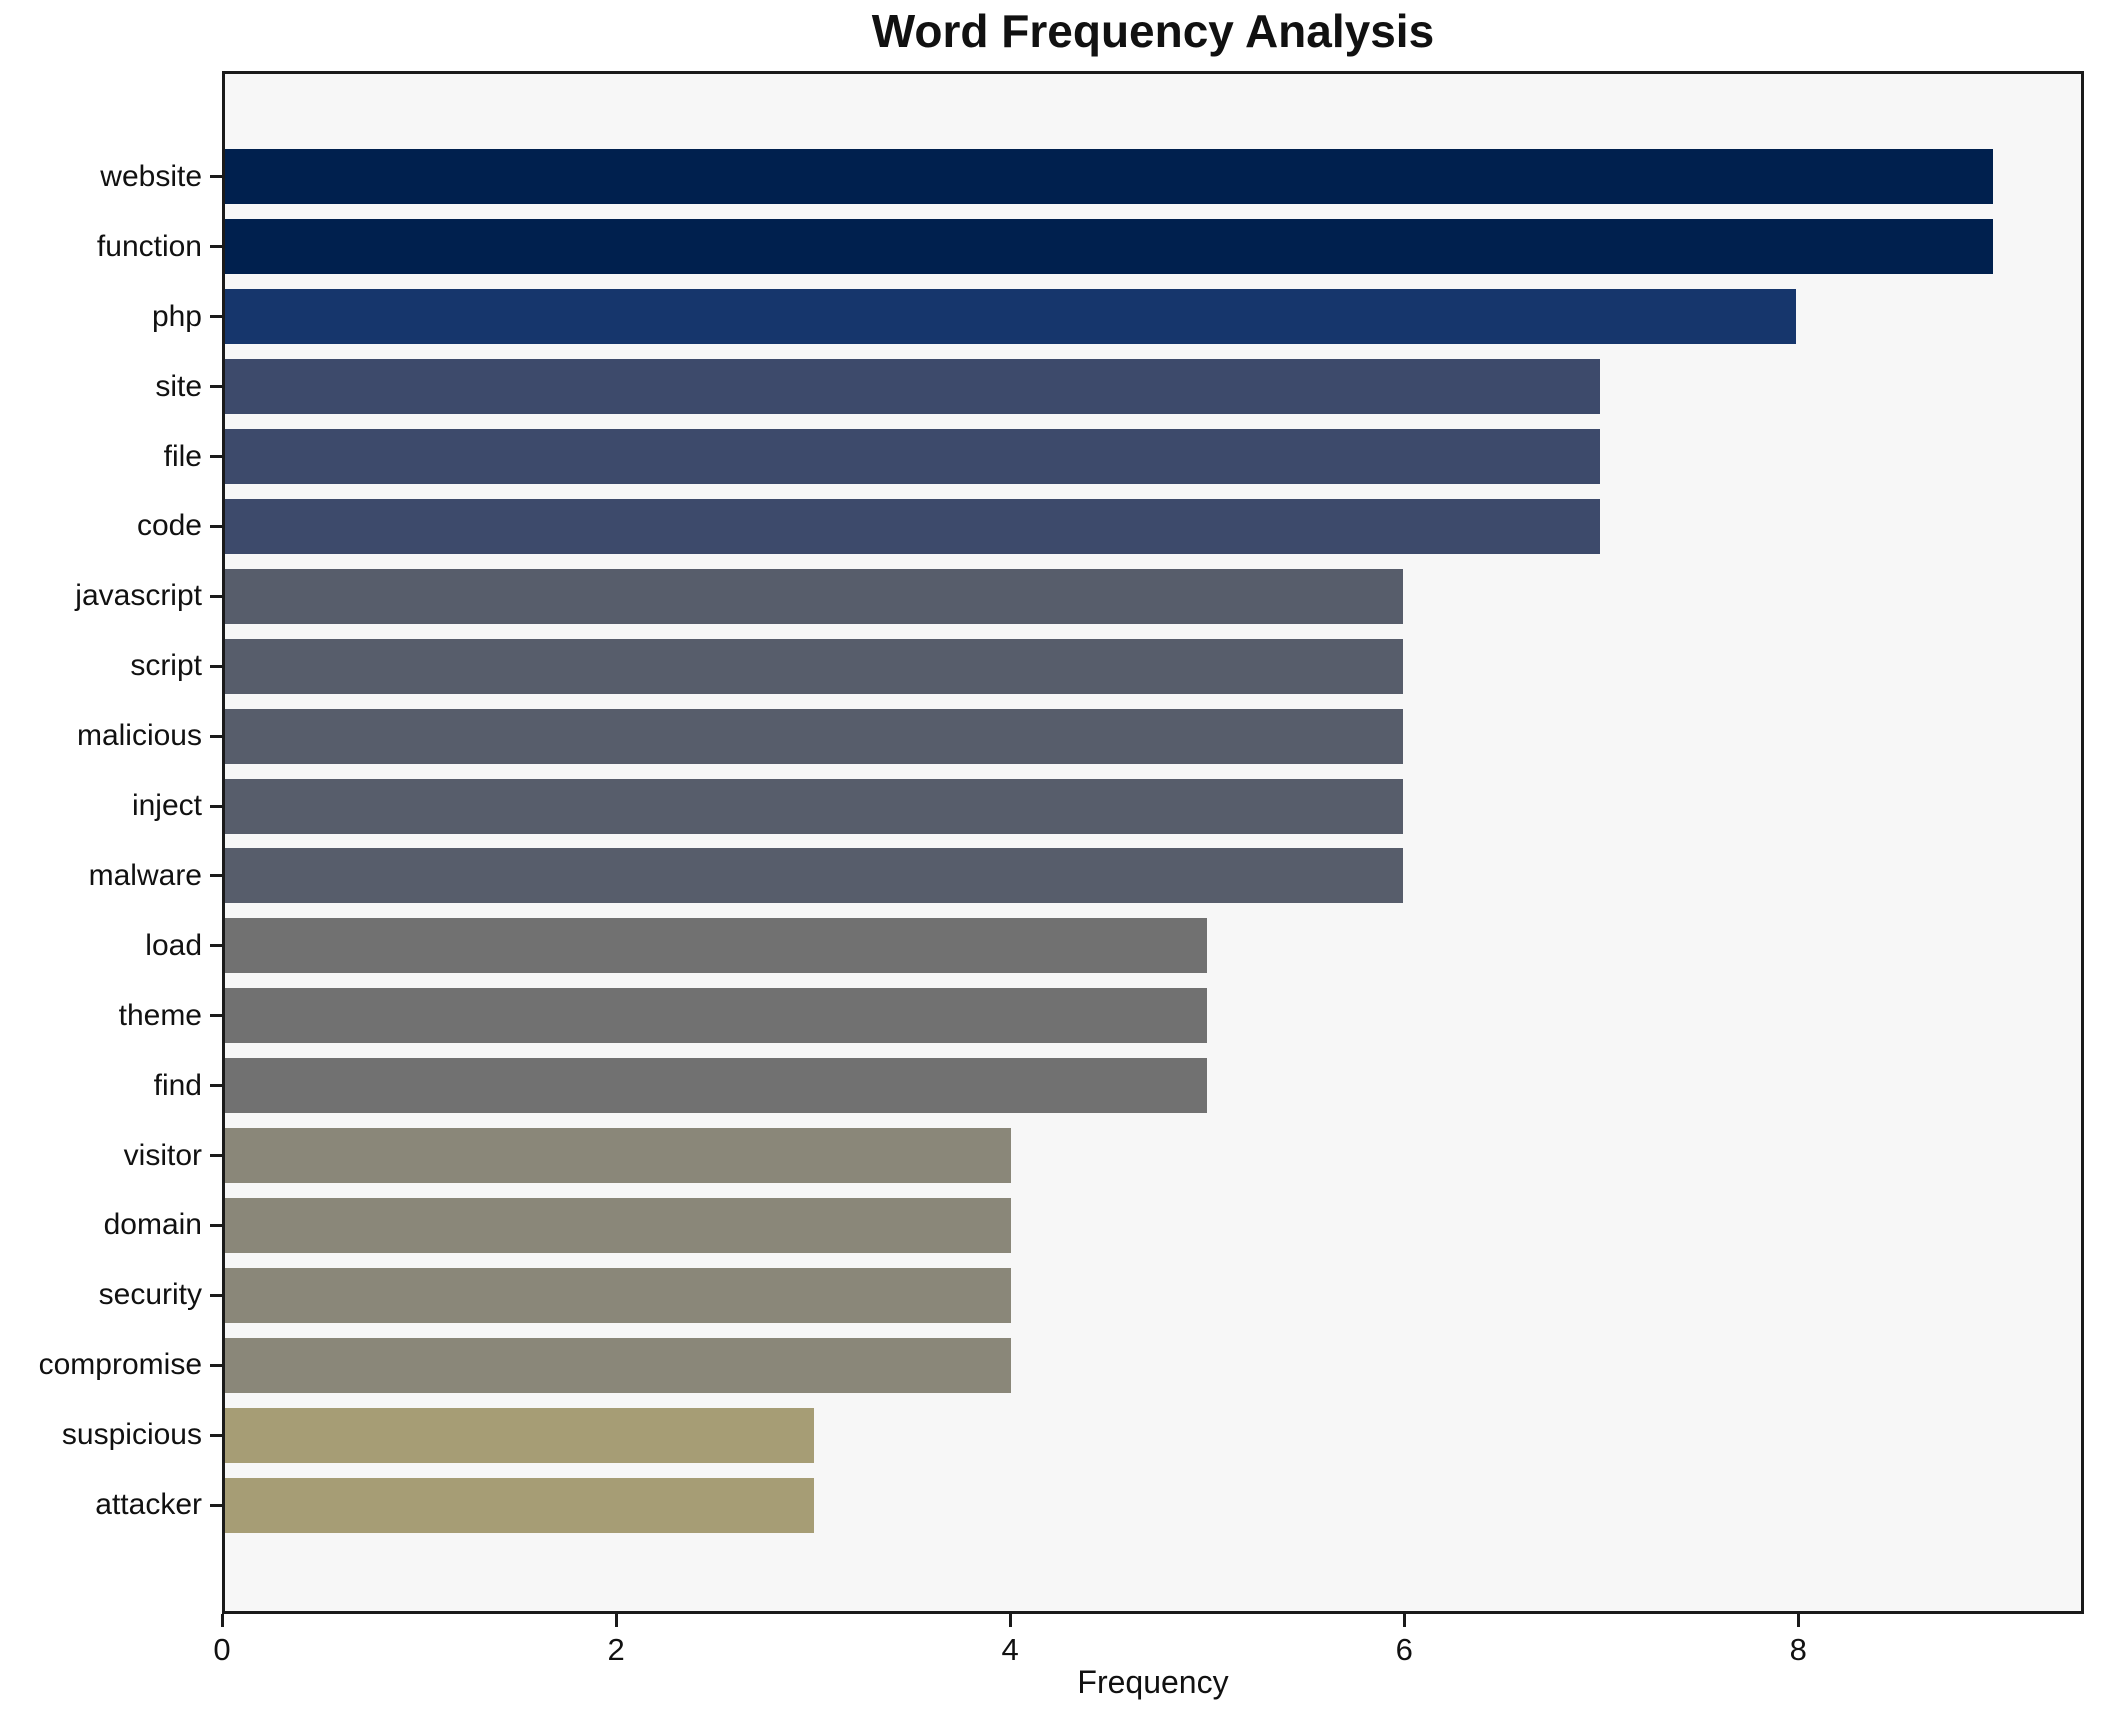 This screenshot has width=2101, height=1722. Describe the element at coordinates (814, 666) in the screenshot. I see `bar-script` at that location.